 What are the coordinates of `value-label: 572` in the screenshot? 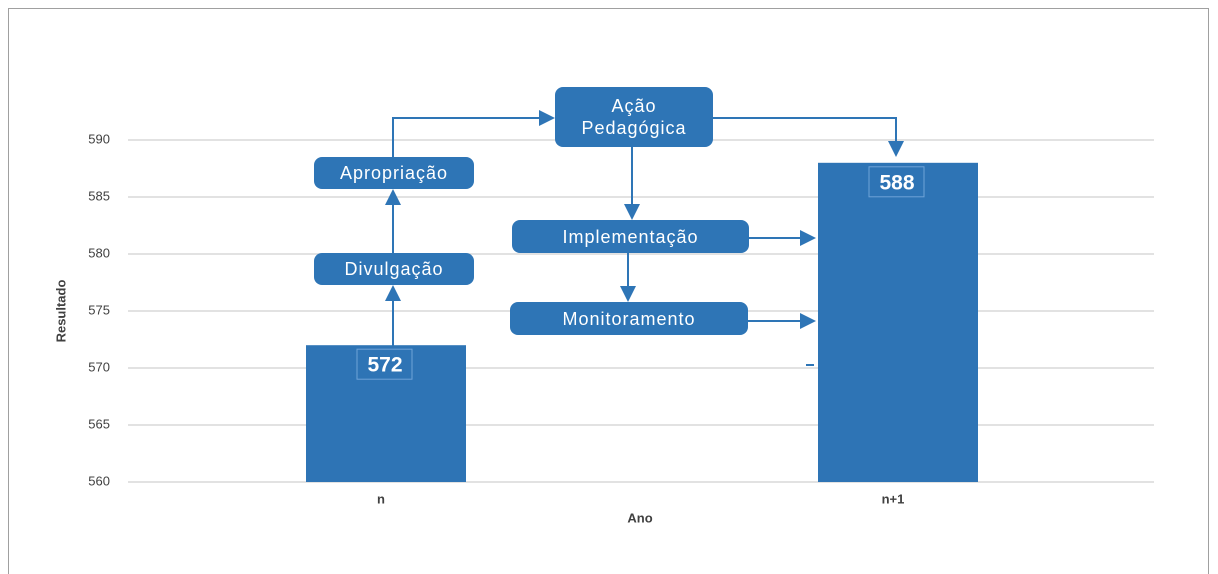 It's located at (384, 365).